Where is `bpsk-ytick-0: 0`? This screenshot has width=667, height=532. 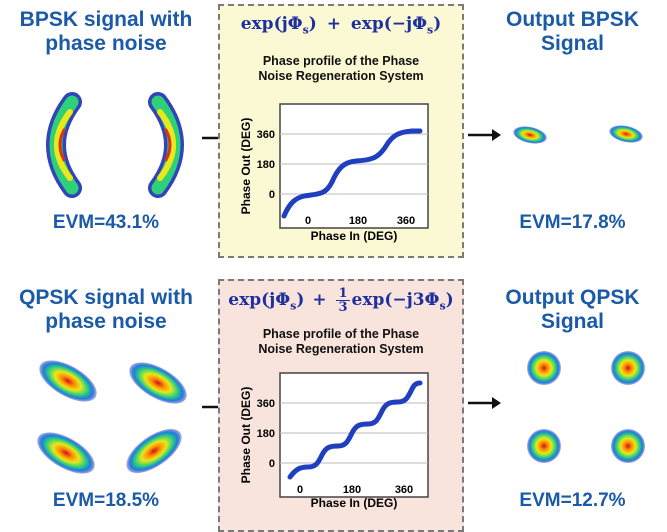
bpsk-ytick-0: 0 is located at coordinates (272, 195).